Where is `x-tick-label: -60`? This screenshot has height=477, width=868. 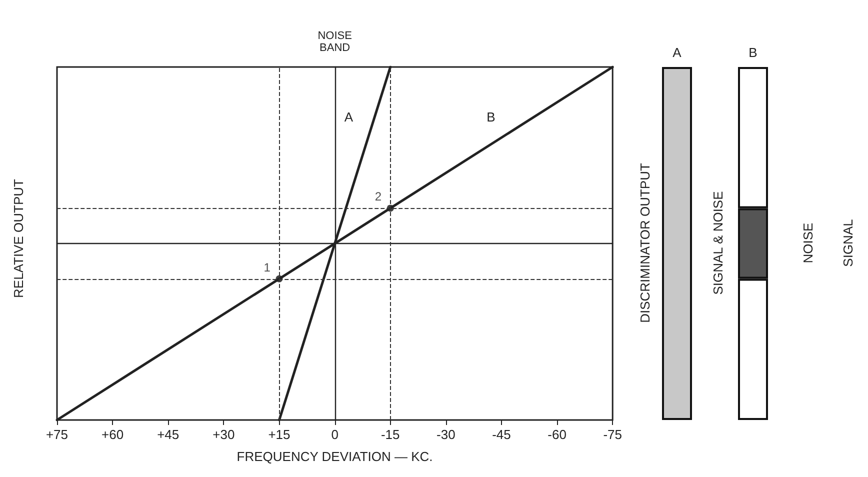
x-tick-label: -60 is located at coordinates (557, 434).